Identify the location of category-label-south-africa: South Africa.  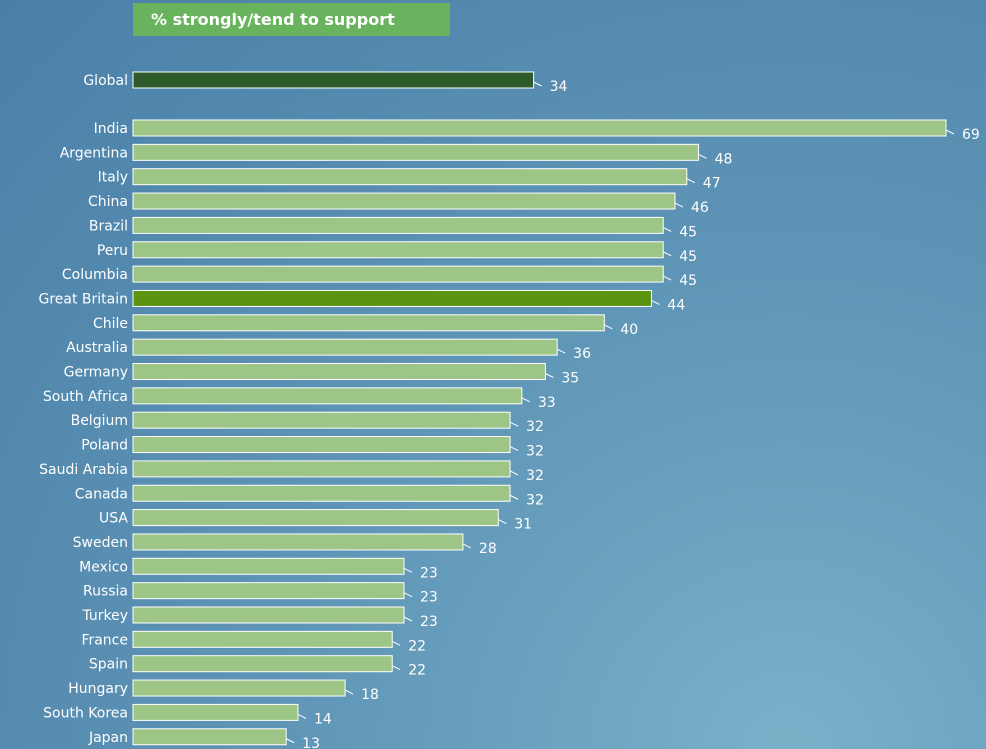
(85, 397).